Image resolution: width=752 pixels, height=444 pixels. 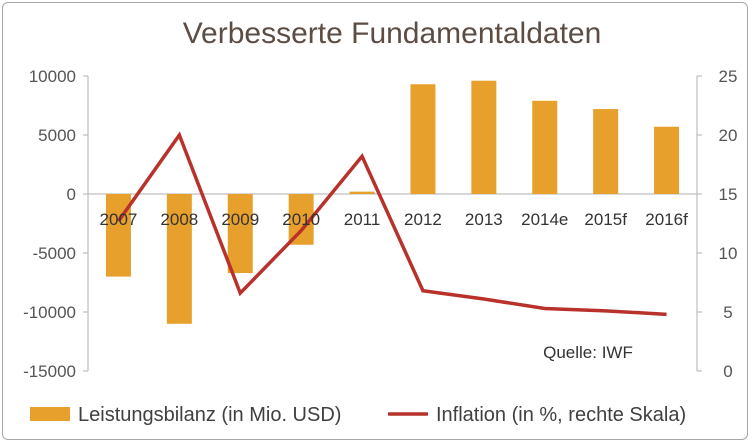 What do you see at coordinates (209, 415) in the screenshot?
I see `legend-label-leistungsbilanz: Leistungsbilanz (in Mio. USD)` at bounding box center [209, 415].